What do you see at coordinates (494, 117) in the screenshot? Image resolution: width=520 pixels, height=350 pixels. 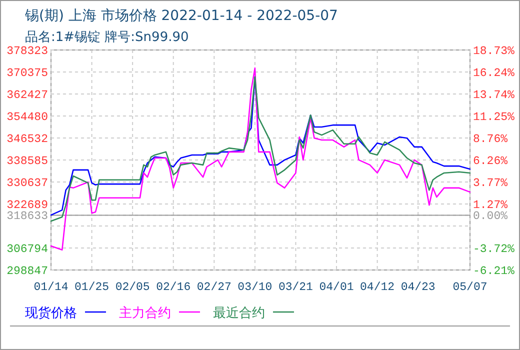 I see `y2-tick-label: 11.25%` at bounding box center [494, 117].